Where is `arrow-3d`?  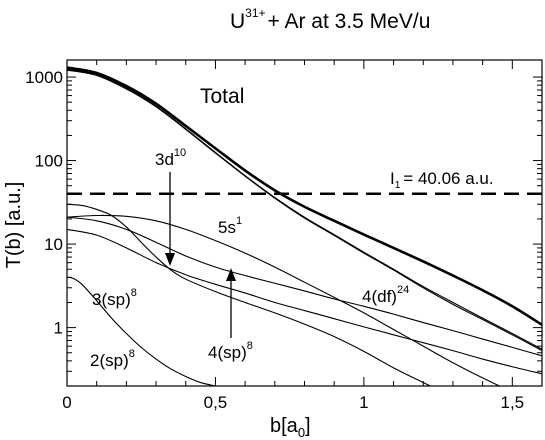
arrow-3d is located at coordinates (170, 219).